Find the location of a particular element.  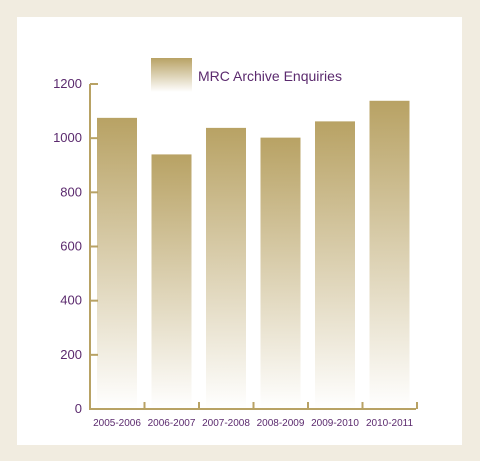

x-category-label-2006-2007: 2006-2007 is located at coordinates (172, 423).